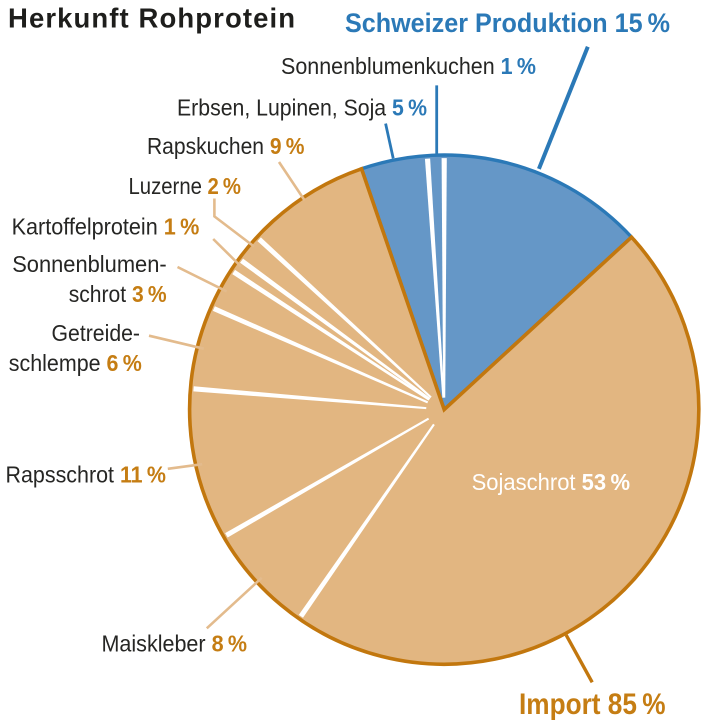  Describe the element at coordinates (185, 186) in the screenshot. I see `svg-text: Luzerne 2 %` at that location.